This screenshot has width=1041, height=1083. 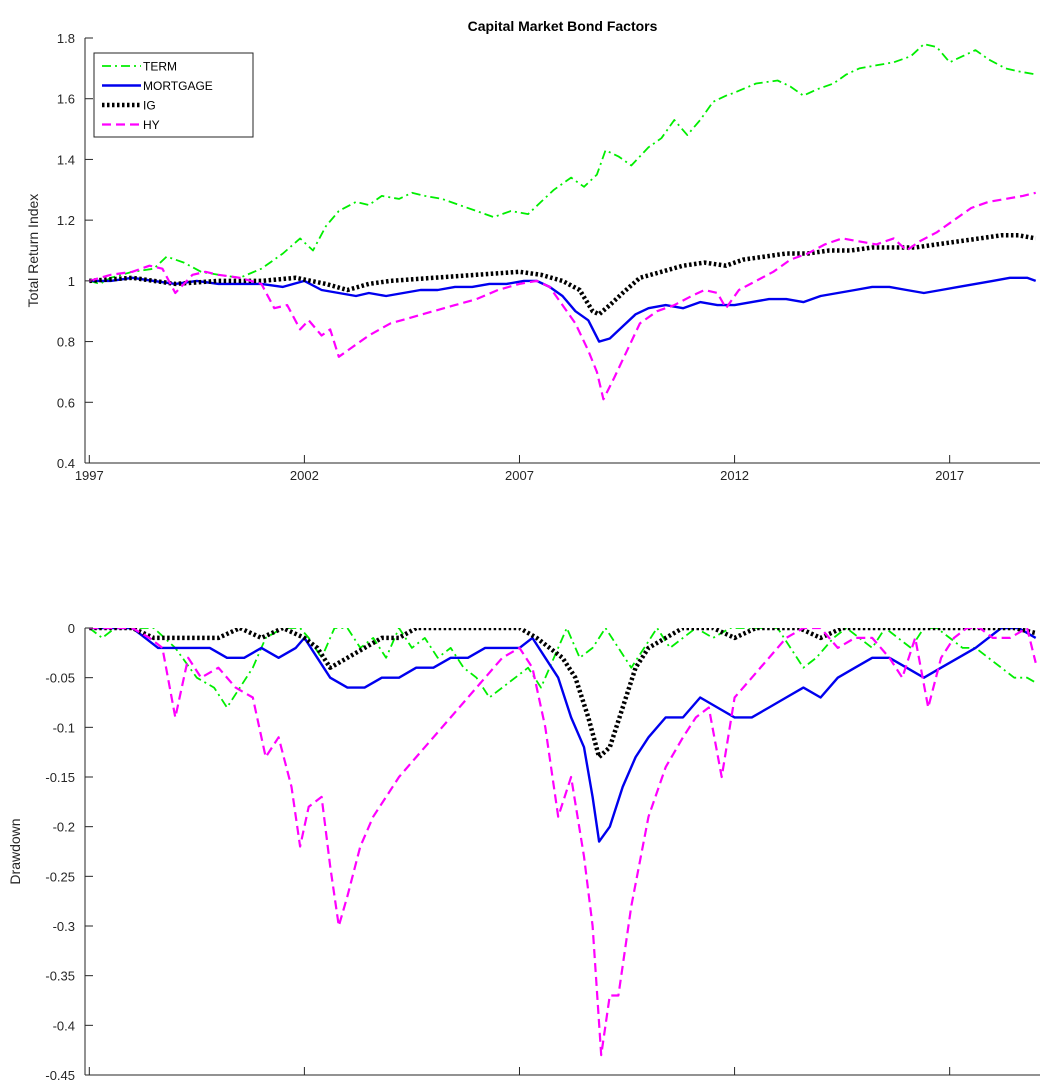 I want to click on chart1-y-tick-label: 1.4, so click(x=66, y=159).